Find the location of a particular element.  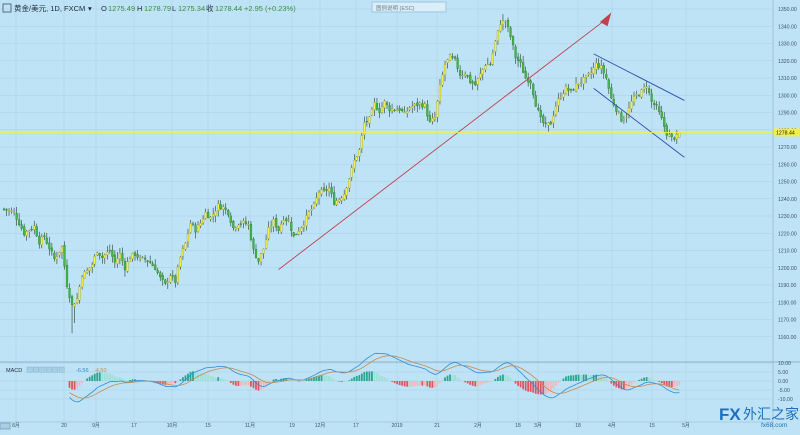

price-tick-label: 1240.00 is located at coordinates (787, 200).